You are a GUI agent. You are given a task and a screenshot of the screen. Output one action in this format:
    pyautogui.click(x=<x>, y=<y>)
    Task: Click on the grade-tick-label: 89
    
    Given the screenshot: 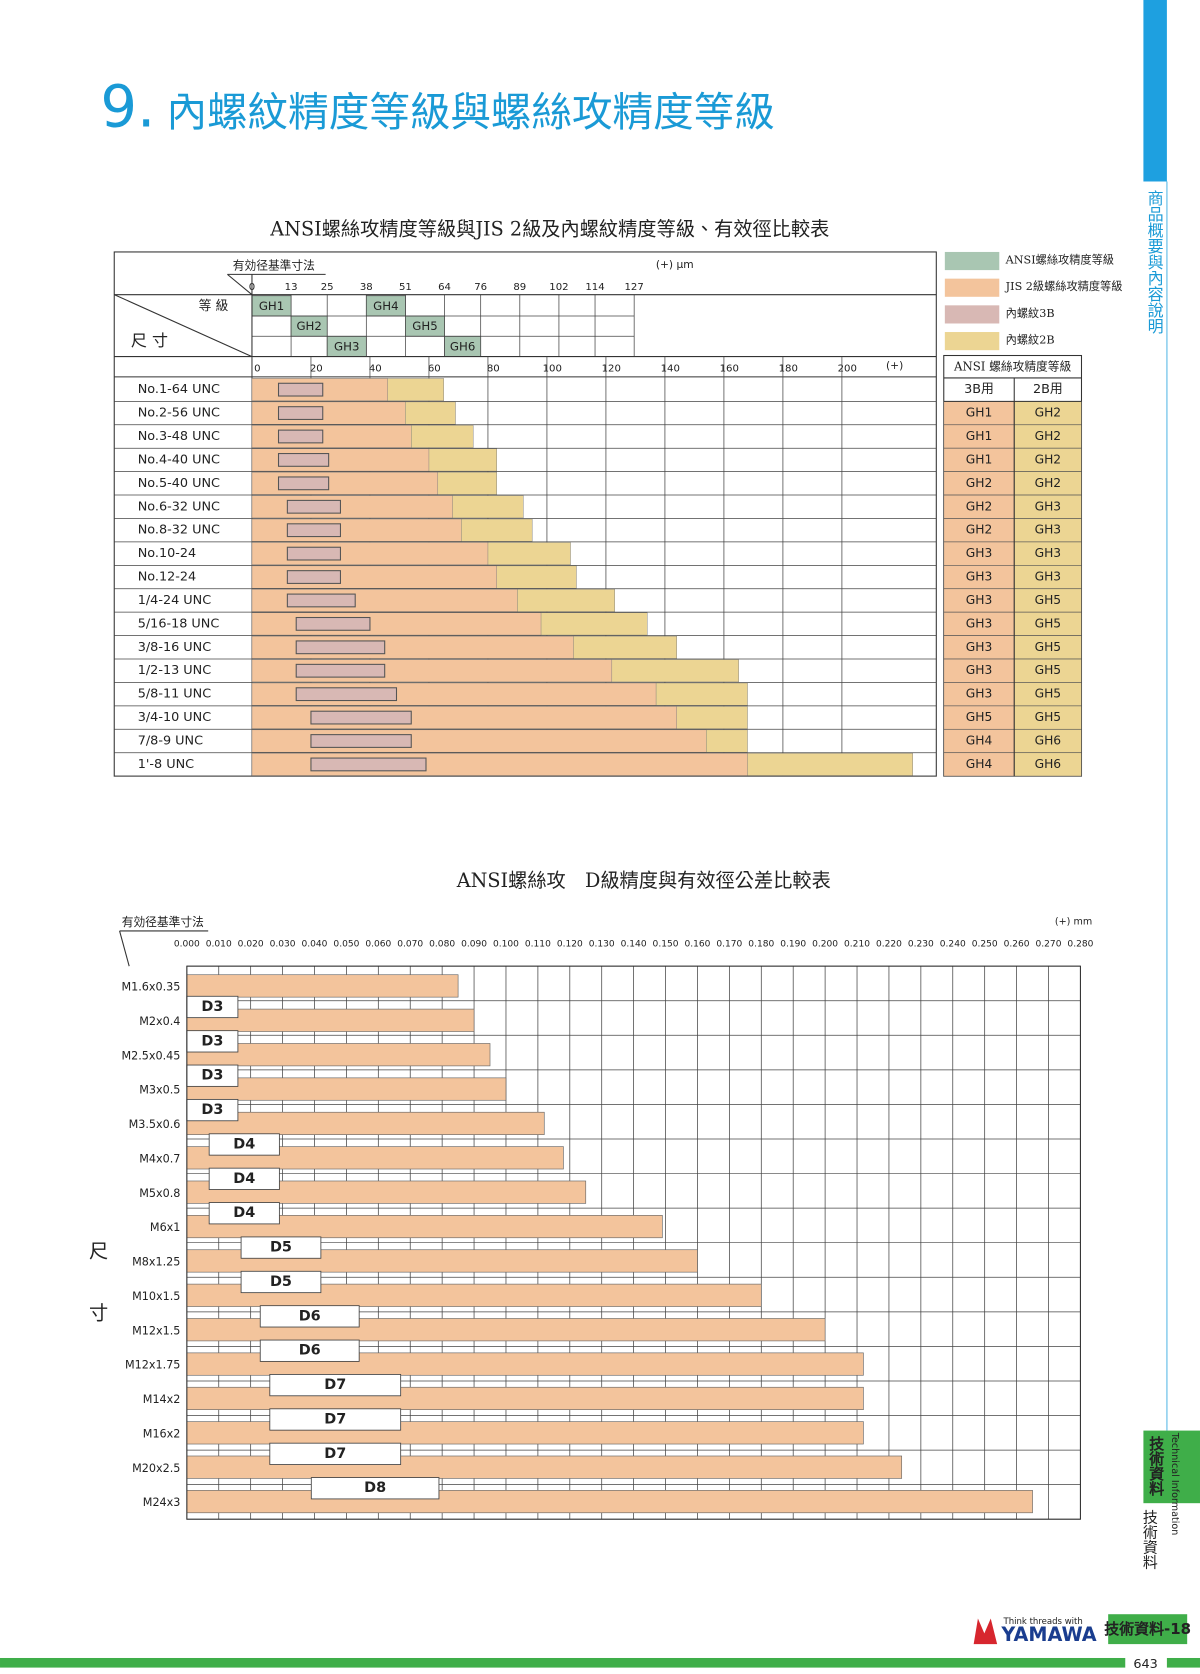 What is the action you would take?
    pyautogui.click(x=519, y=287)
    